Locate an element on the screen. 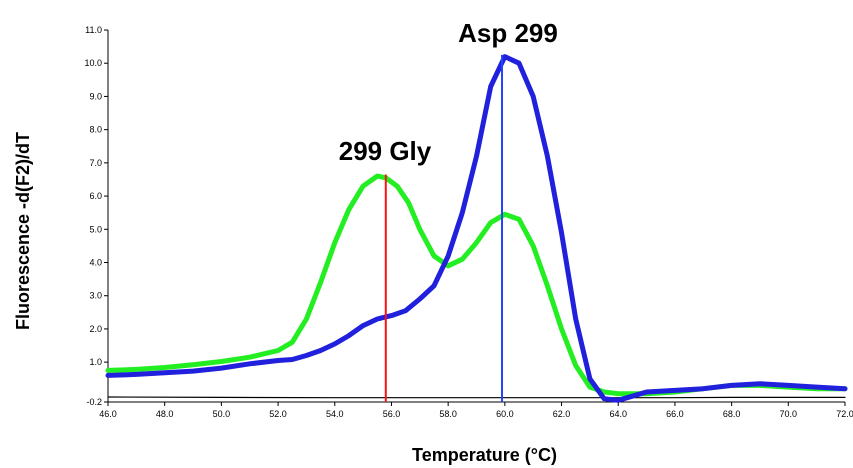 The width and height of the screenshot is (853, 468). x-tick-label: 48.0 is located at coordinates (165, 414).